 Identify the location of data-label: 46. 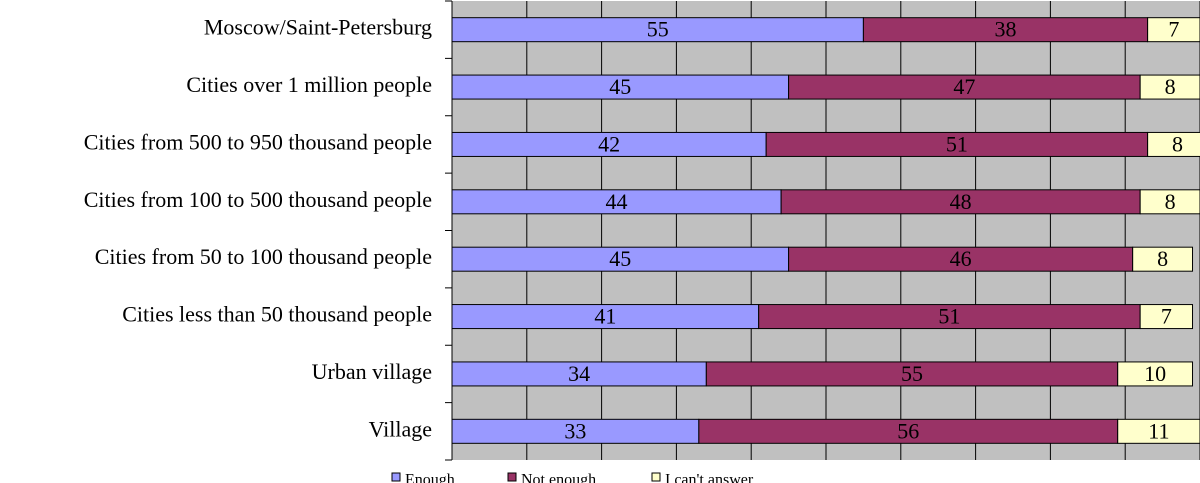
(961, 258).